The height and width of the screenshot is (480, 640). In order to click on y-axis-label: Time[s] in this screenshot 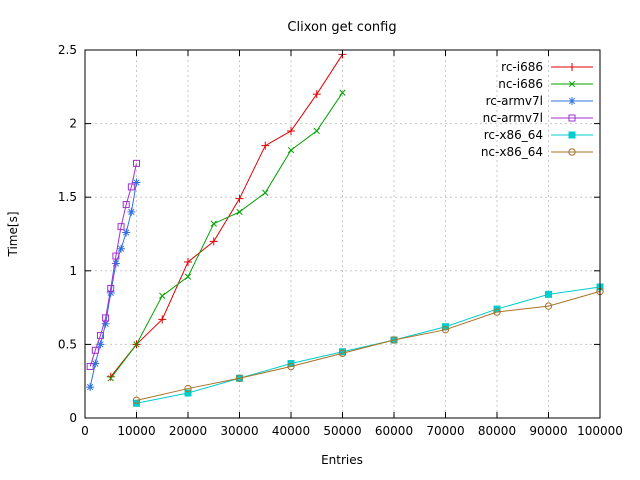, I will do `click(13, 235)`.